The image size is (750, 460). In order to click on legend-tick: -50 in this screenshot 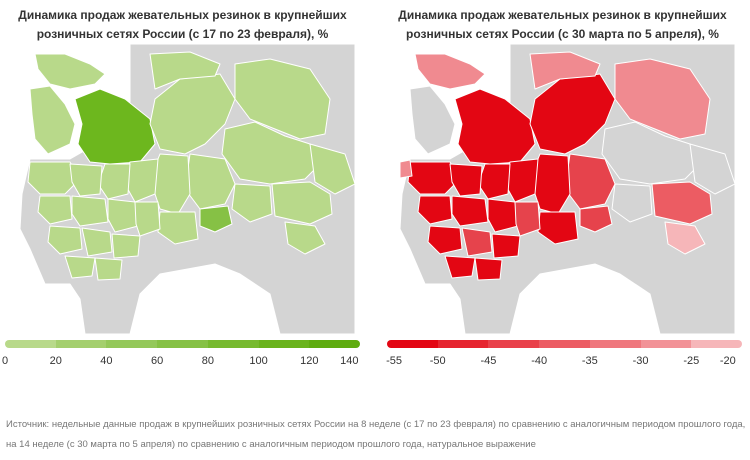, I will do `click(437, 361)`.